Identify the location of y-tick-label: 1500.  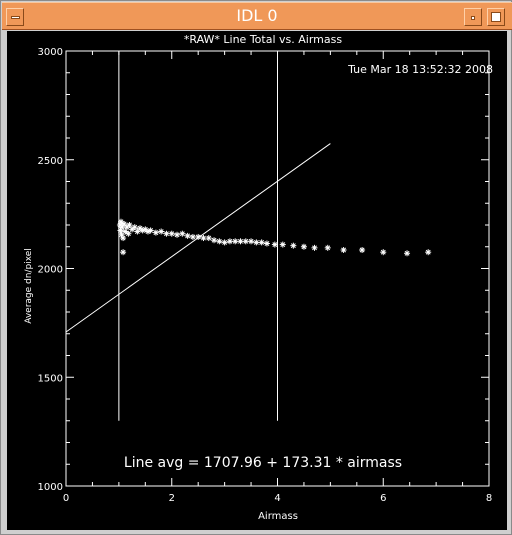
(50, 378).